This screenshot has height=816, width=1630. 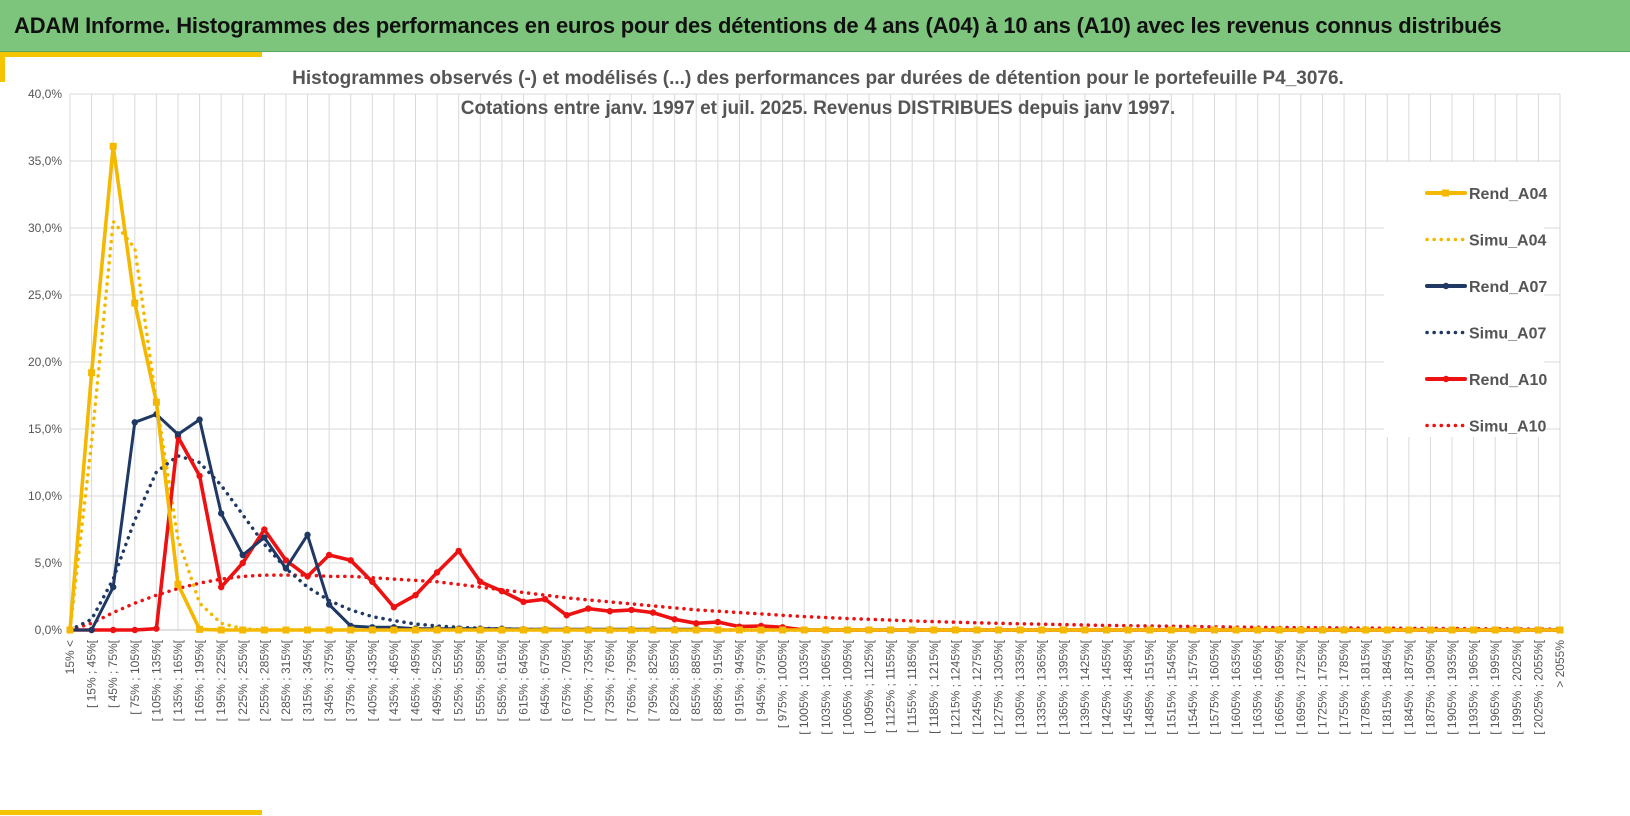 What do you see at coordinates (329, 680) in the screenshot?
I see `x-tick-label: [ 345% ; 375%[` at bounding box center [329, 680].